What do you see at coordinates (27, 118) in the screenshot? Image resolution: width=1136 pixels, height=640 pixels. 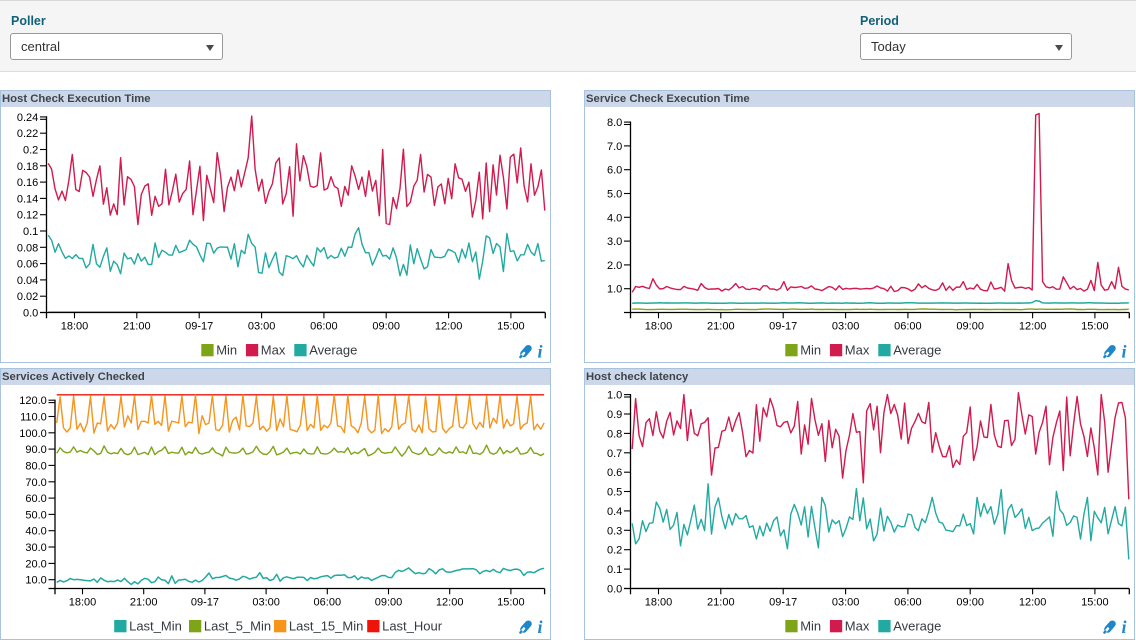 I see `svg-text: 0.24` at bounding box center [27, 118].